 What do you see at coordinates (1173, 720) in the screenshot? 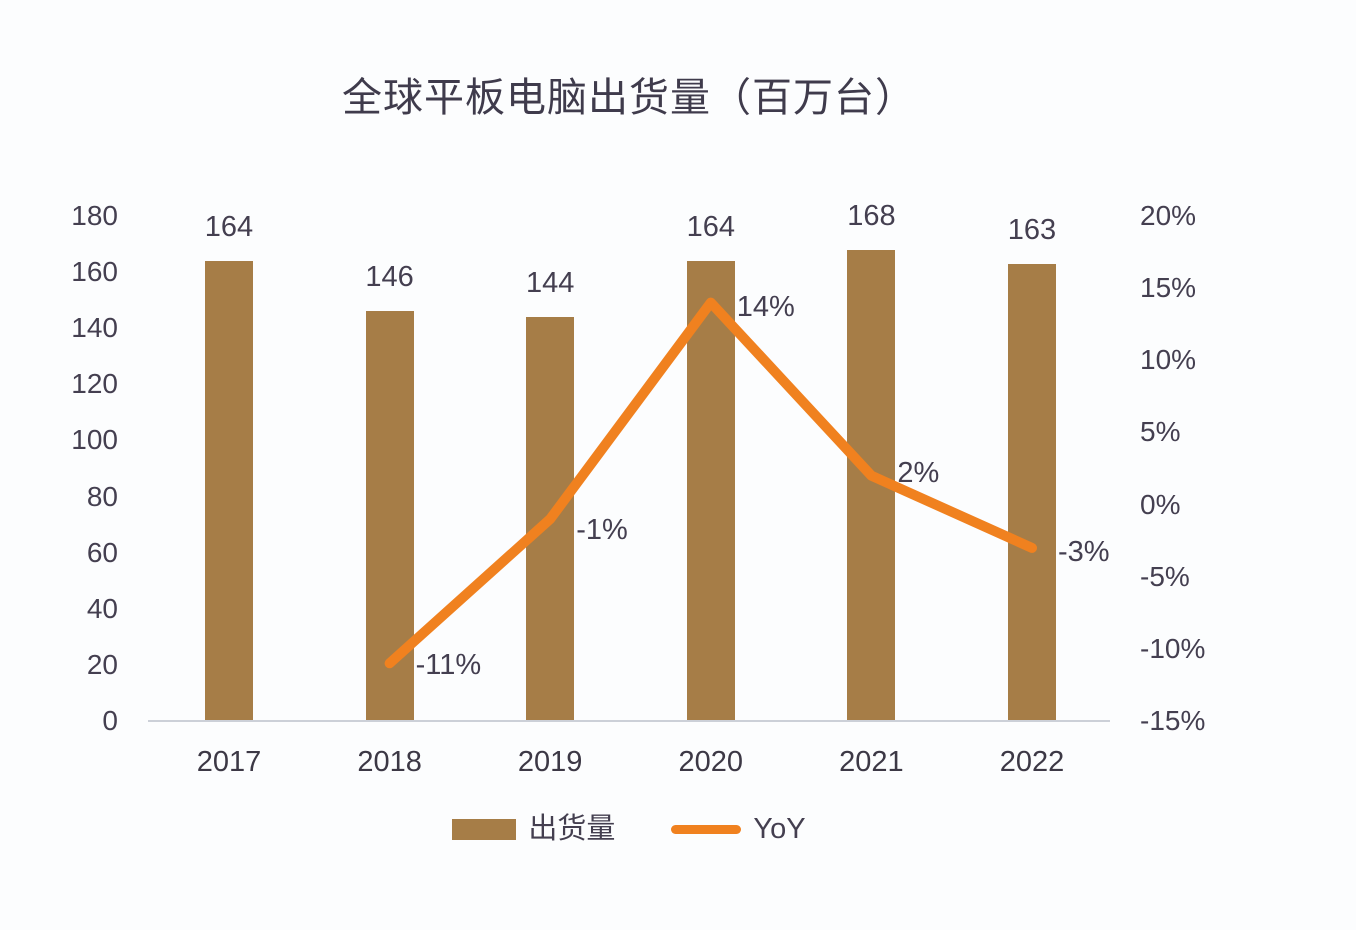
I see `right-axis-tick: -15%` at bounding box center [1173, 720].